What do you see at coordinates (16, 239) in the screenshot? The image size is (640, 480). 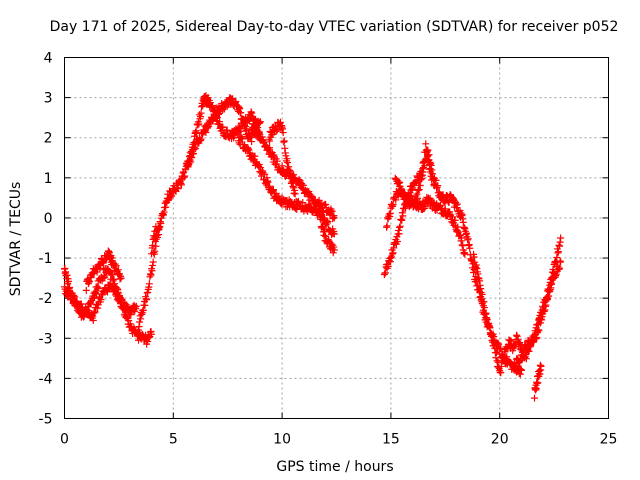 I see `y-axis-label: SDTVAR / TECUs` at bounding box center [16, 239].